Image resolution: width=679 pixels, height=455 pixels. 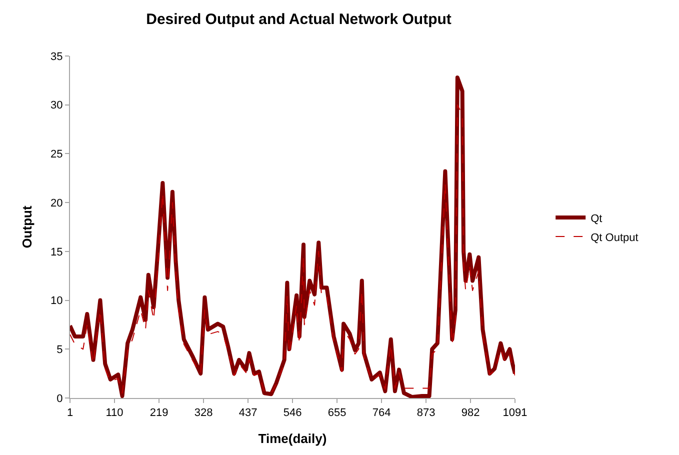 I want to click on x-tick-label: 982, so click(x=470, y=413).